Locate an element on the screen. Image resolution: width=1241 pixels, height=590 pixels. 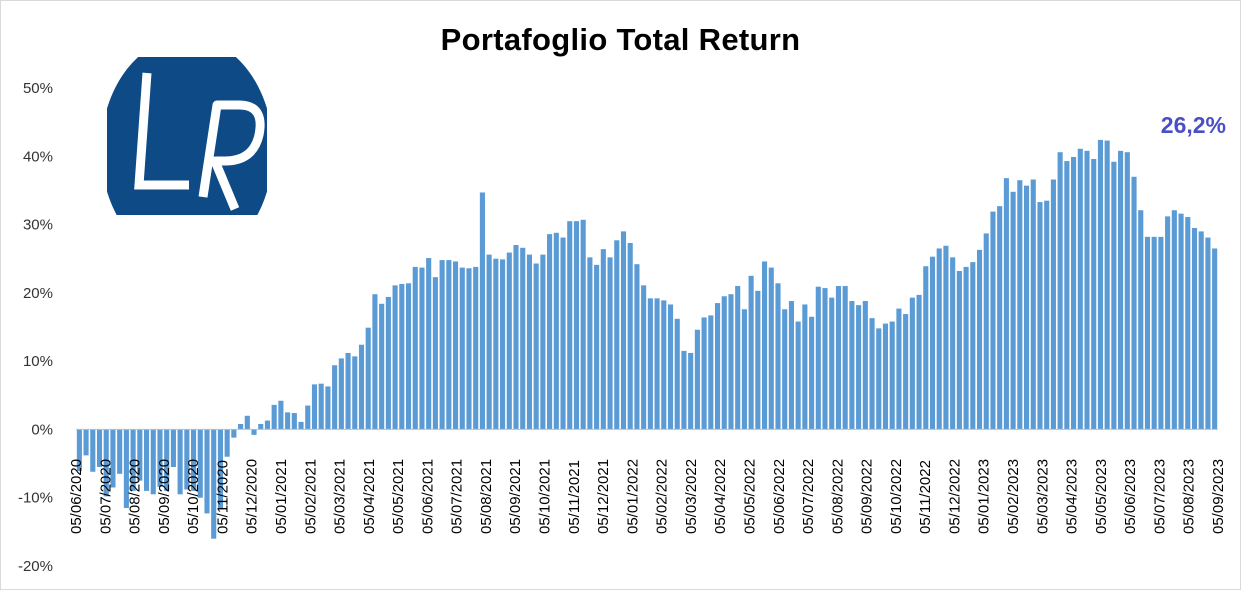
x-tick-label: 05/10/2021 is located at coordinates (545, 496).